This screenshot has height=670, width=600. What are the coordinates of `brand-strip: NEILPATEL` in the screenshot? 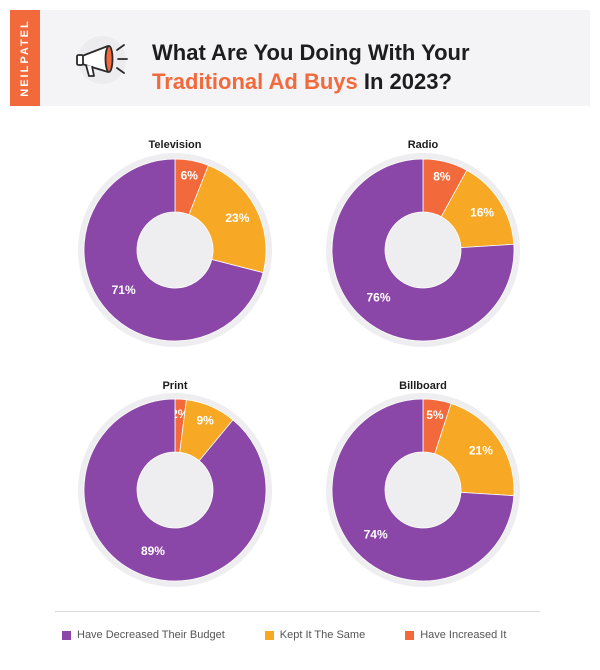 It's located at (25, 58).